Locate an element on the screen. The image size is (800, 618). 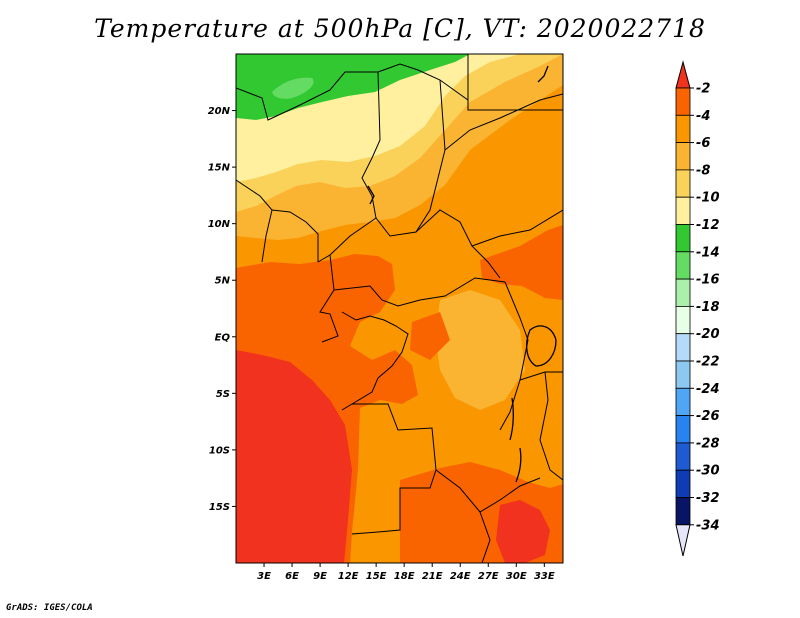
colorbar-label: -14 is located at coordinates (708, 252).